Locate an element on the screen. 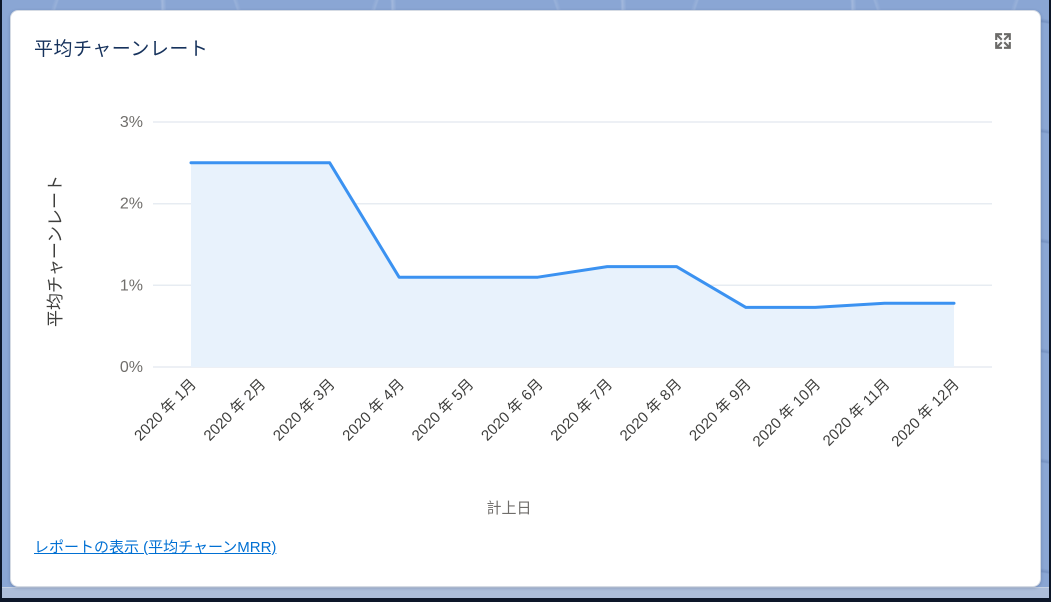  x-tick-label: 2020 年 8月 is located at coordinates (651, 410).